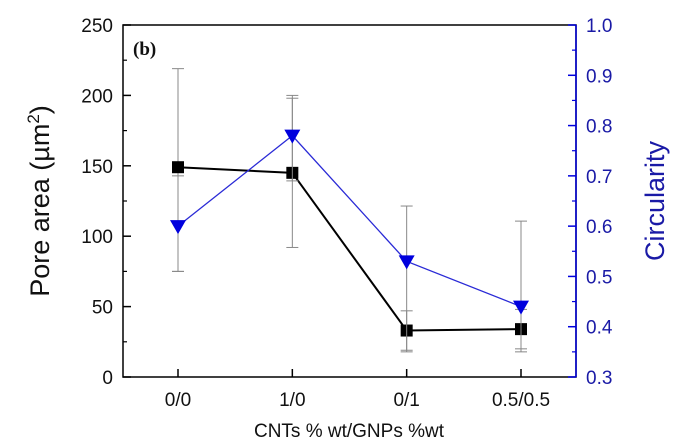 This screenshot has width=678, height=445. Describe the element at coordinates (144, 49) in the screenshot. I see `panel-label: (b)` at that location.